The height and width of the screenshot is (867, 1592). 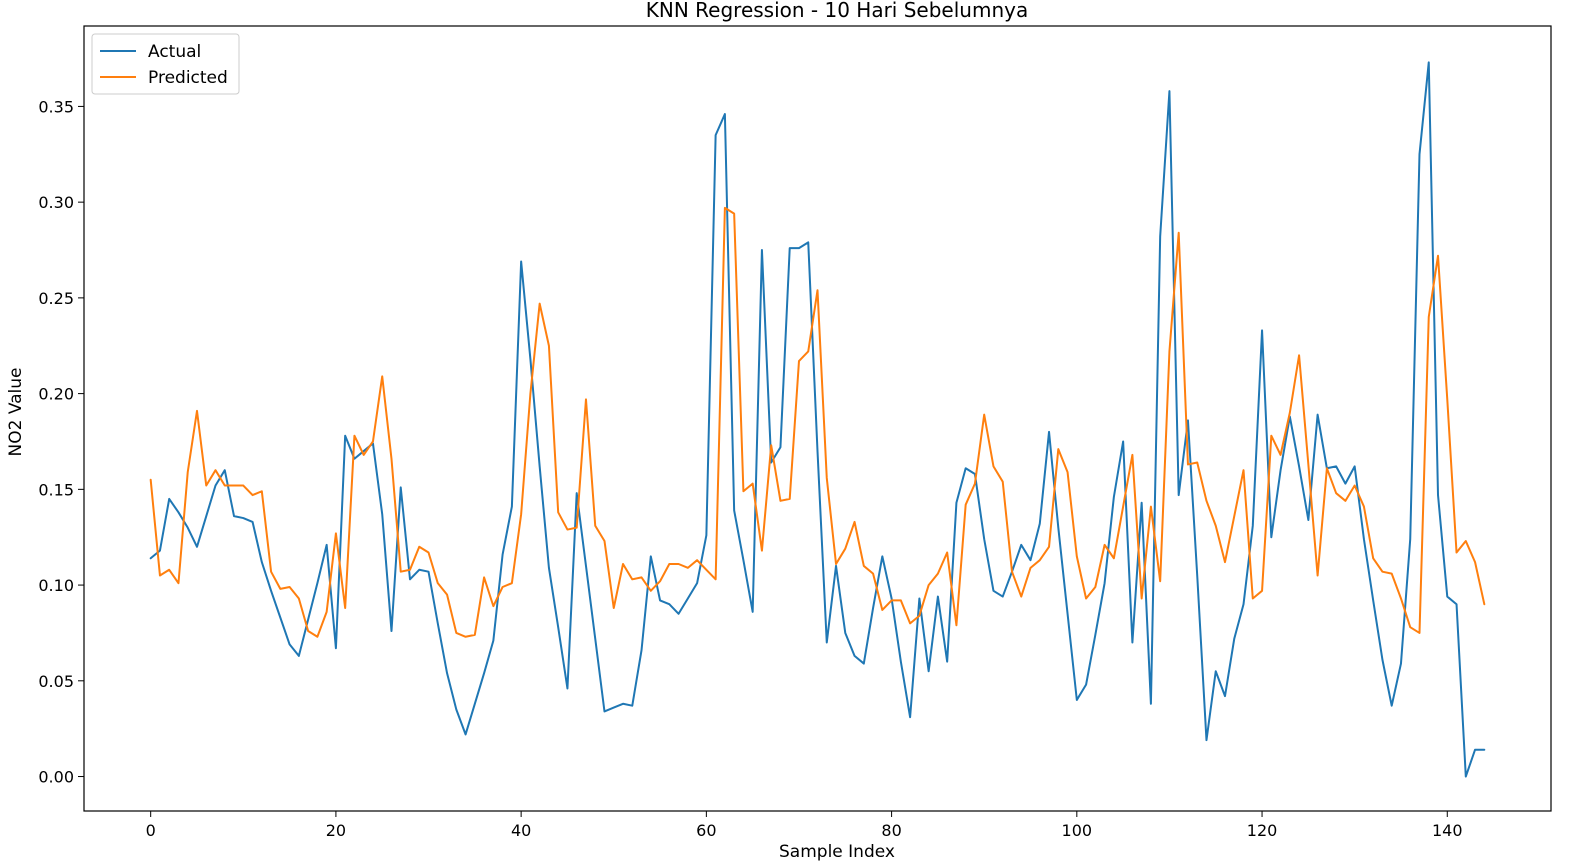 What do you see at coordinates (56, 394) in the screenshot?
I see `y-tick-label: 0.20` at bounding box center [56, 394].